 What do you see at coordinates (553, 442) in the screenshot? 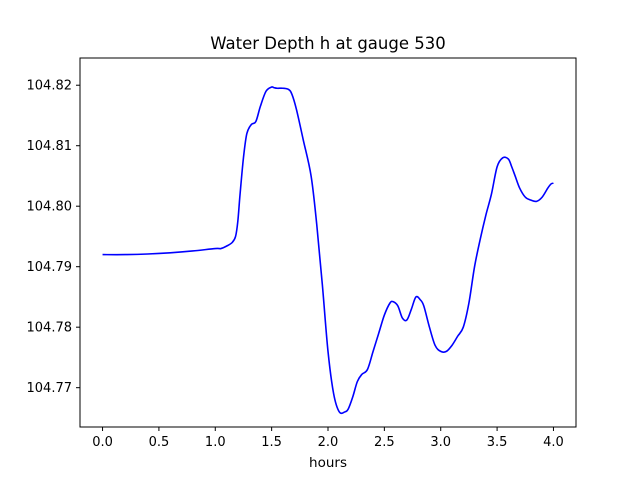
I see `x-tick-label: 4.0` at bounding box center [553, 442].